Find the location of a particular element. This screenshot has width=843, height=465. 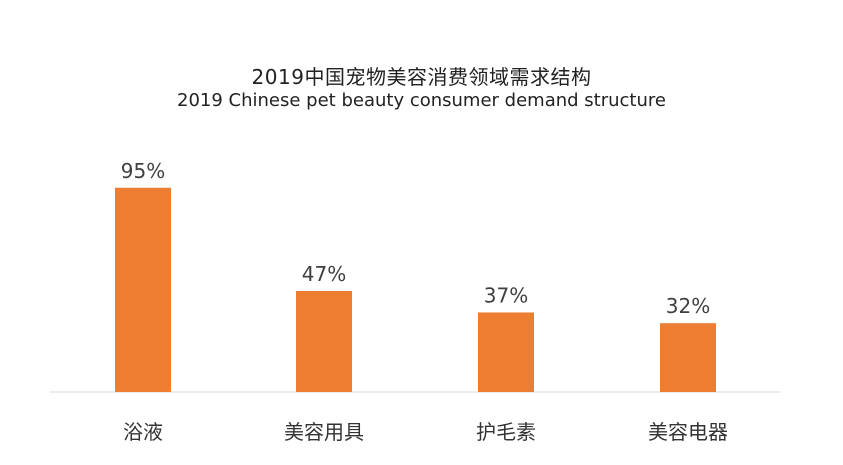

data-label-4: 32% is located at coordinates (688, 306).